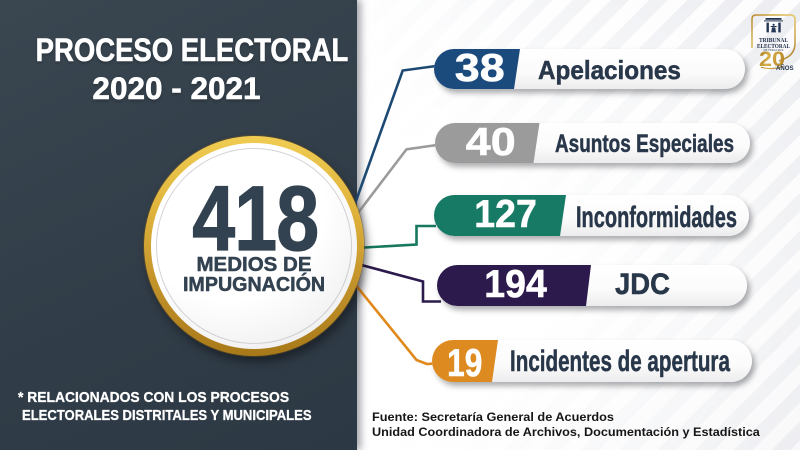  What do you see at coordinates (785, 67) in the screenshot?
I see `svg-text: AÑOS` at bounding box center [785, 67].